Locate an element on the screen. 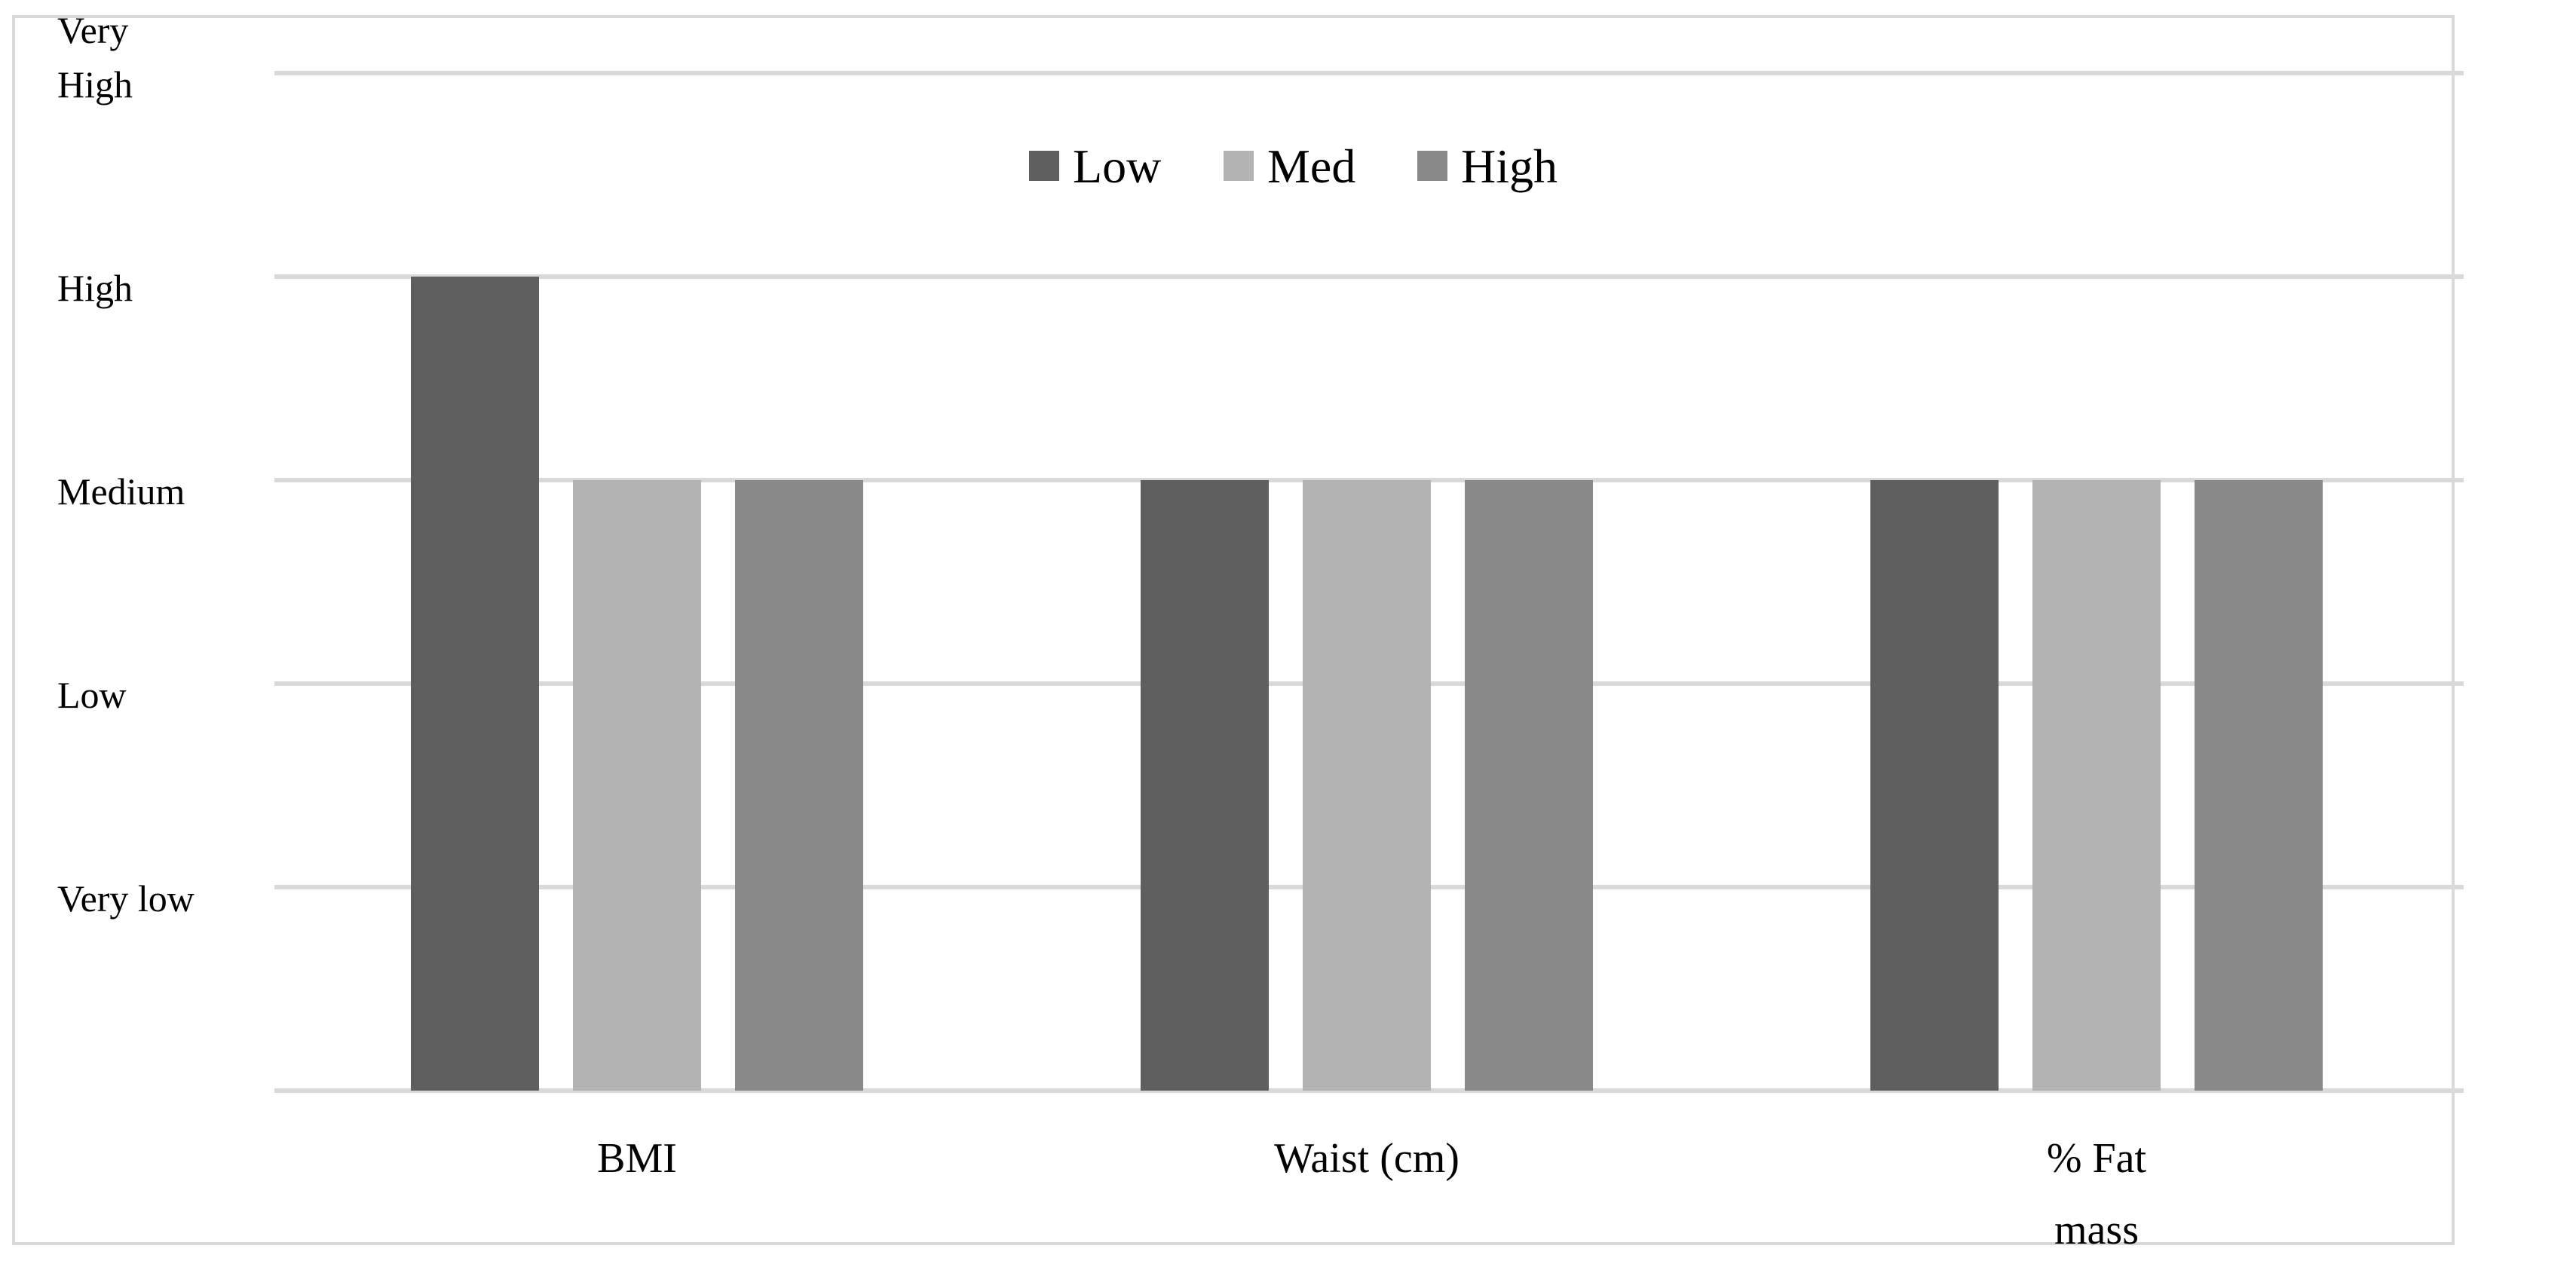 The width and height of the screenshot is (2576, 1267). y-tick-label: Very low is located at coordinates (126, 898).